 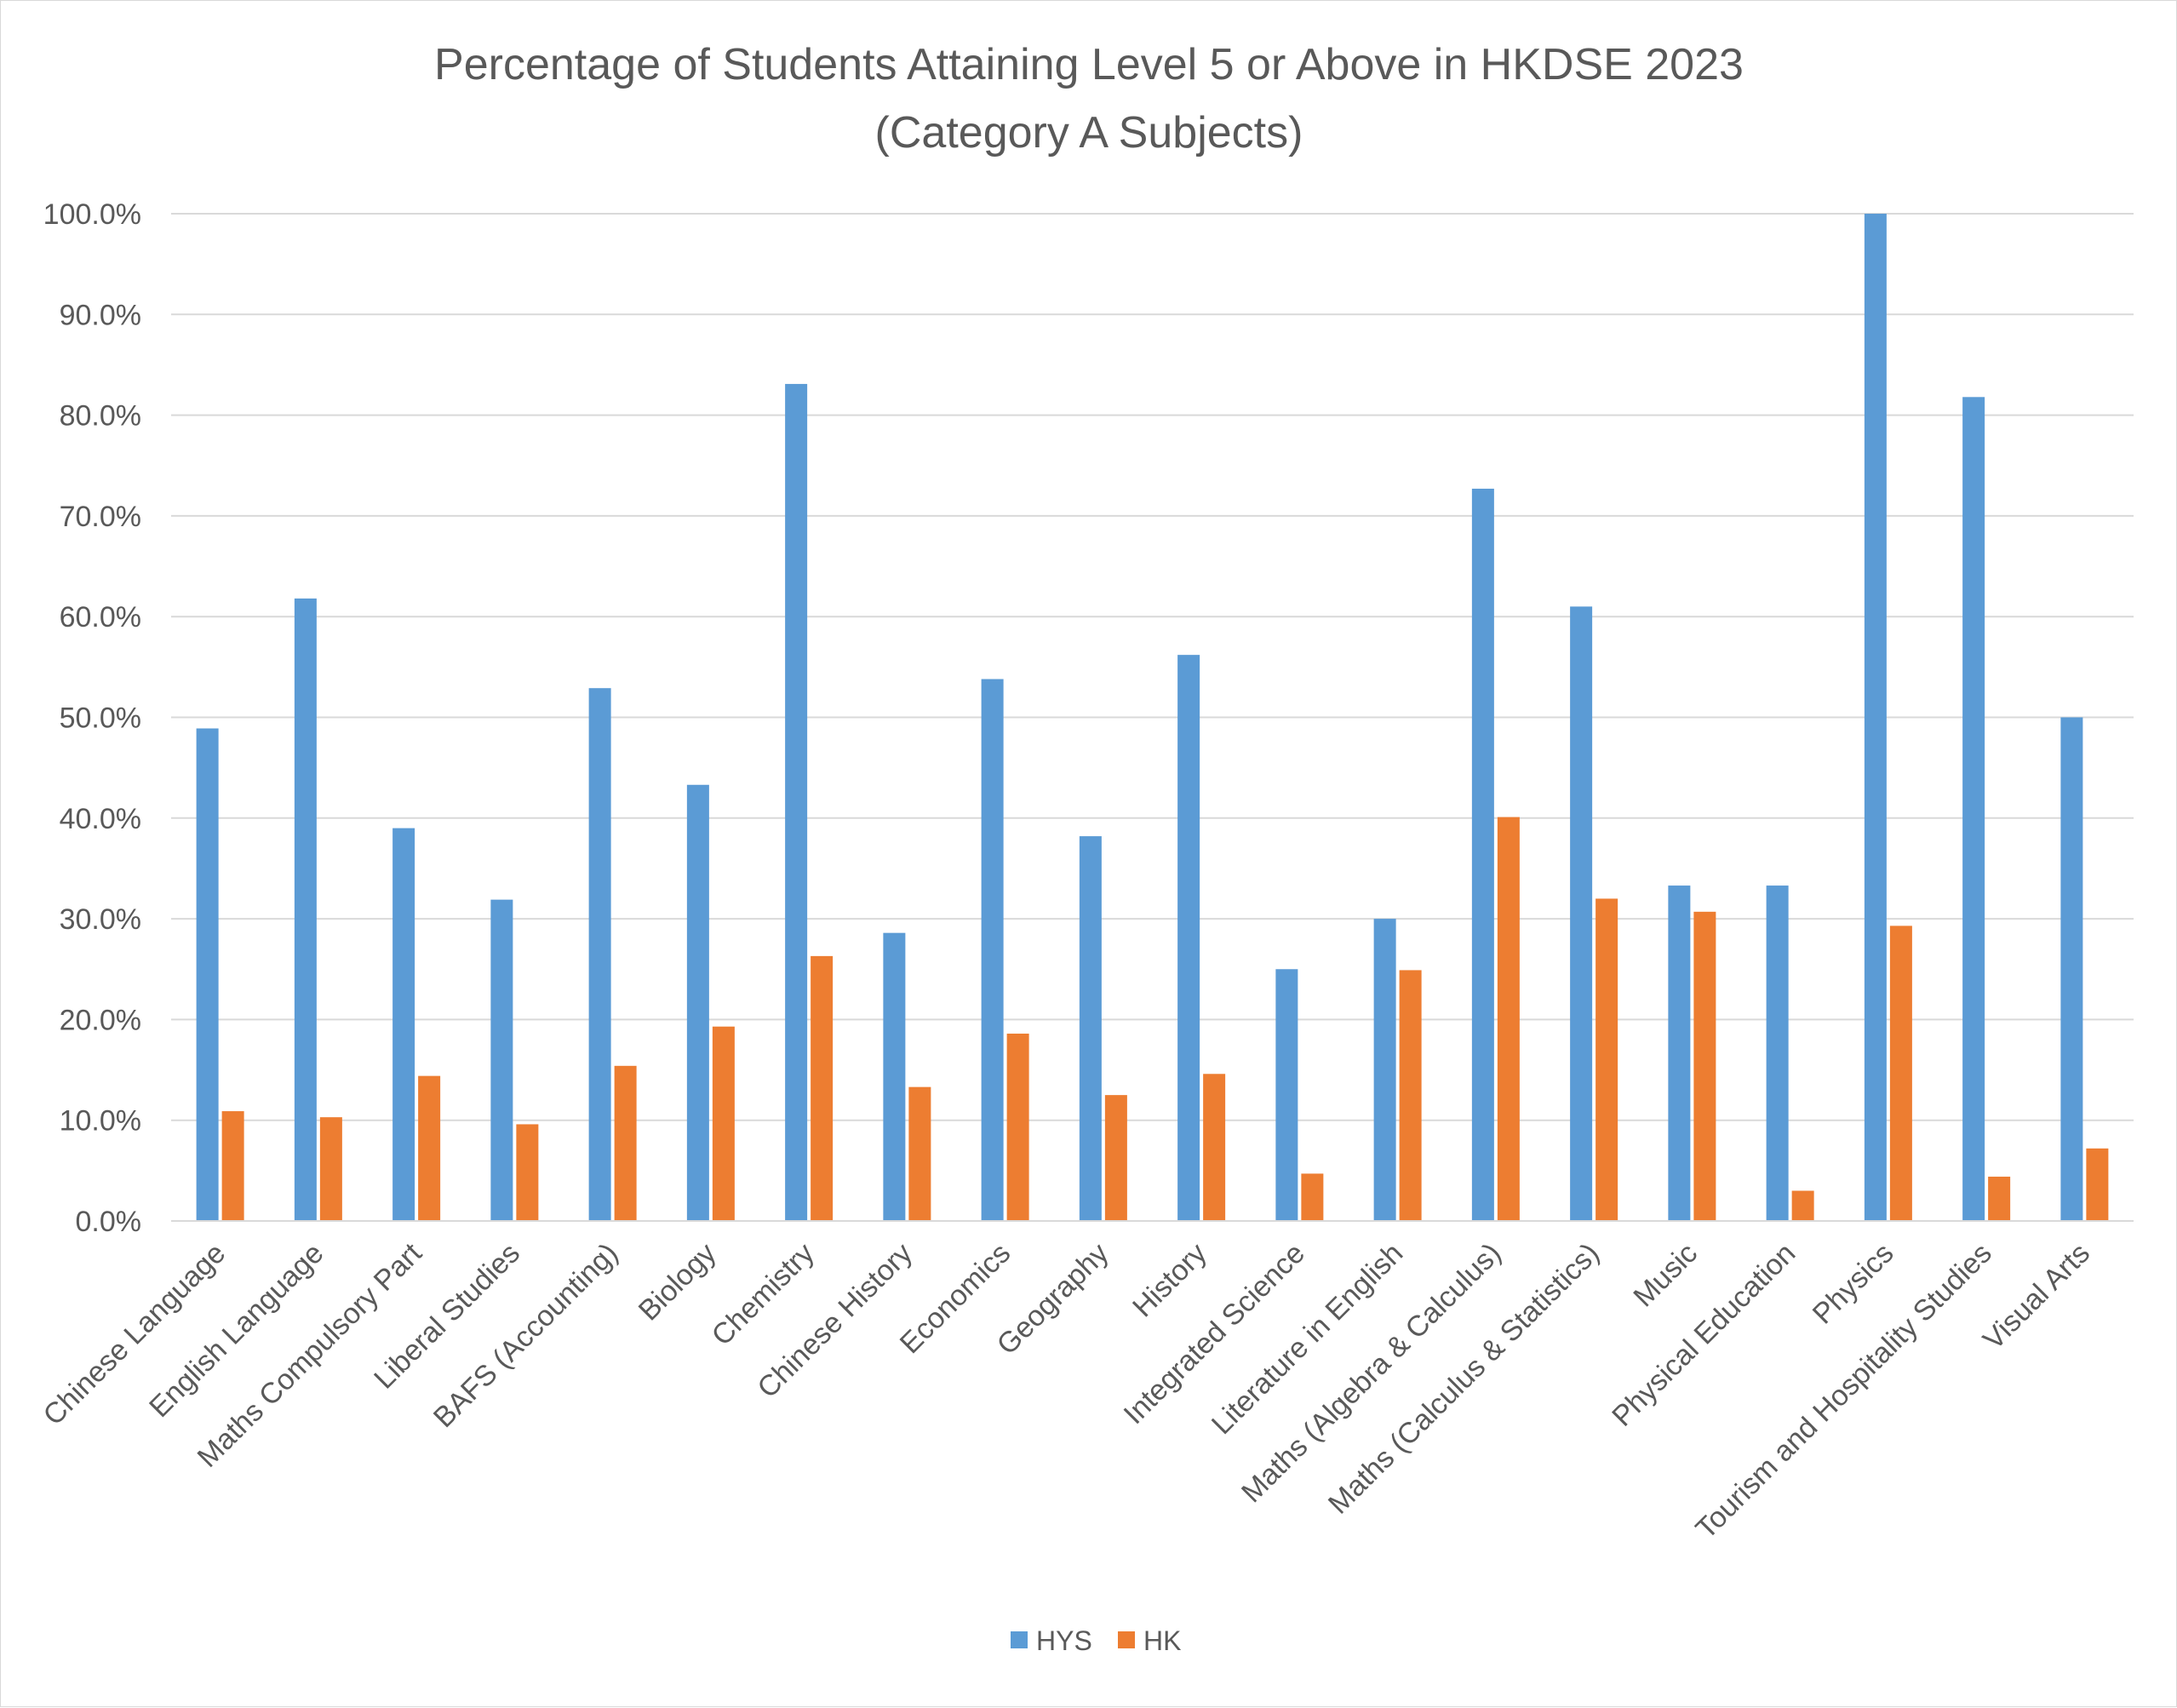 What do you see at coordinates (2036, 1297) in the screenshot?
I see `x-category-label: Visual Arts` at bounding box center [2036, 1297].